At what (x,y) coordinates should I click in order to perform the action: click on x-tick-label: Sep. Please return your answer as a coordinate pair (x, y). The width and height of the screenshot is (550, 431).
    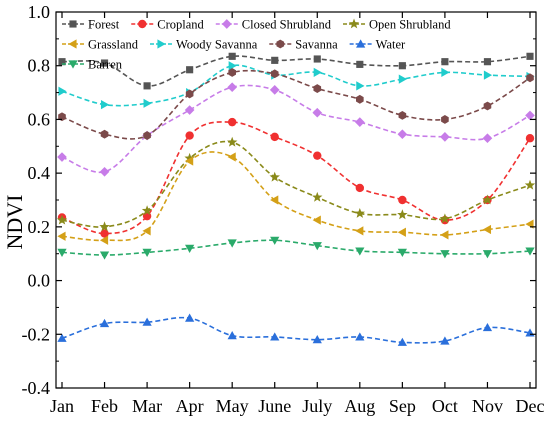
    Looking at the image, I should click on (402, 406).